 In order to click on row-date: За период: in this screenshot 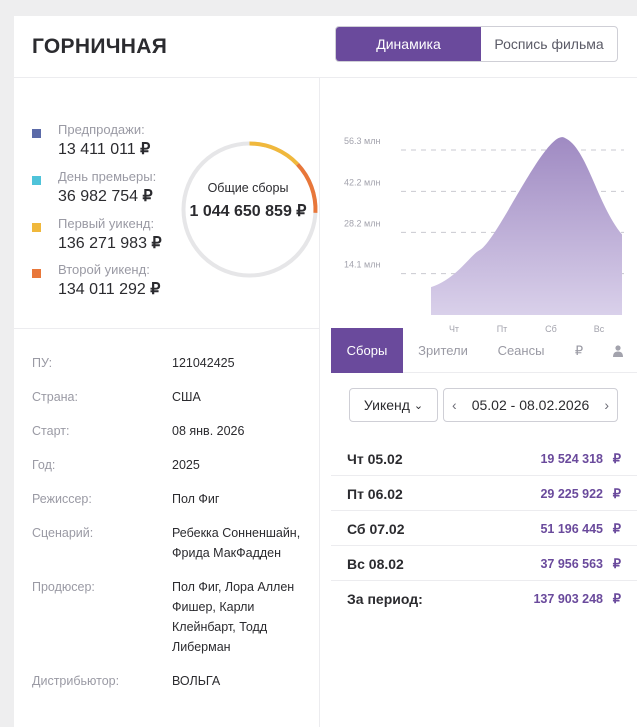, I will do `click(385, 599)`.